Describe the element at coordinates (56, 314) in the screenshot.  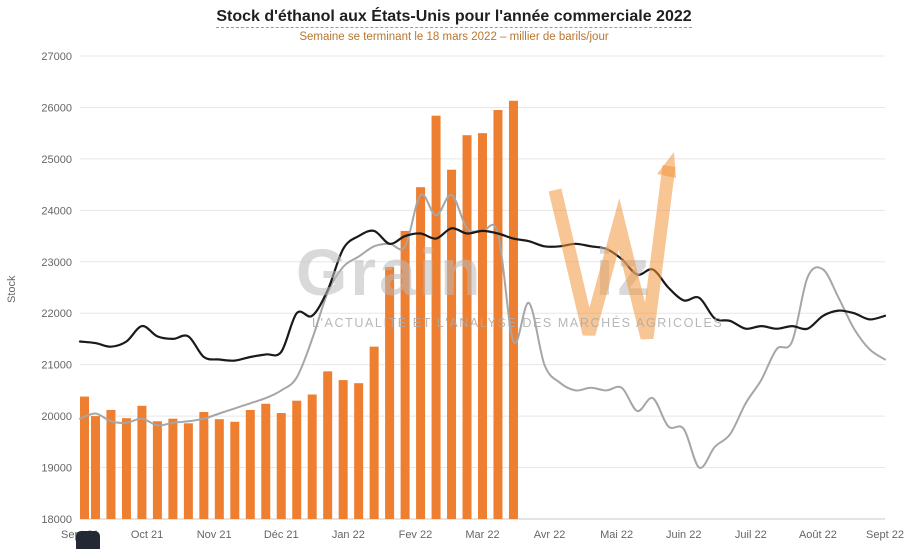
I see `y-tick-label: 22000` at that location.